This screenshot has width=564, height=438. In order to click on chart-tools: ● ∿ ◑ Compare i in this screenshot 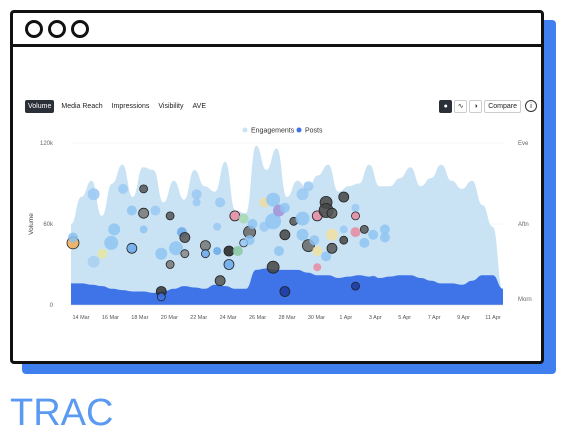, I will do `click(487, 106)`.